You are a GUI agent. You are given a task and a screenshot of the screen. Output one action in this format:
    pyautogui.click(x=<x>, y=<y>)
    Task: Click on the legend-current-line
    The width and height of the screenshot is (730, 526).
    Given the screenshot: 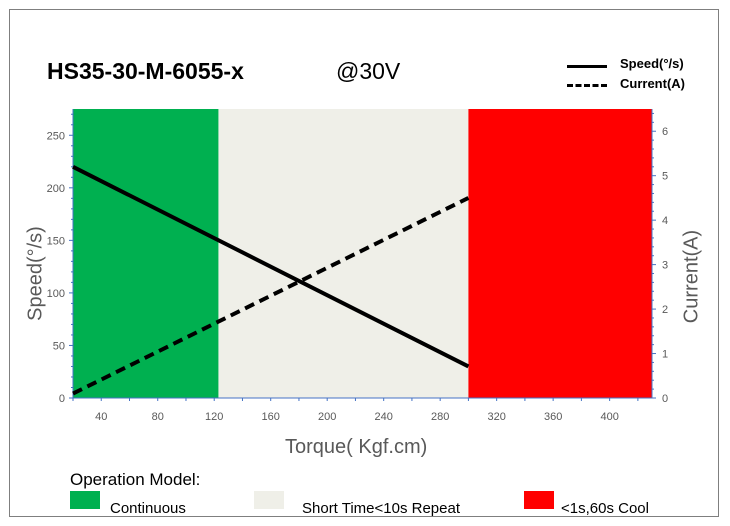 What is the action you would take?
    pyautogui.click(x=587, y=85)
    